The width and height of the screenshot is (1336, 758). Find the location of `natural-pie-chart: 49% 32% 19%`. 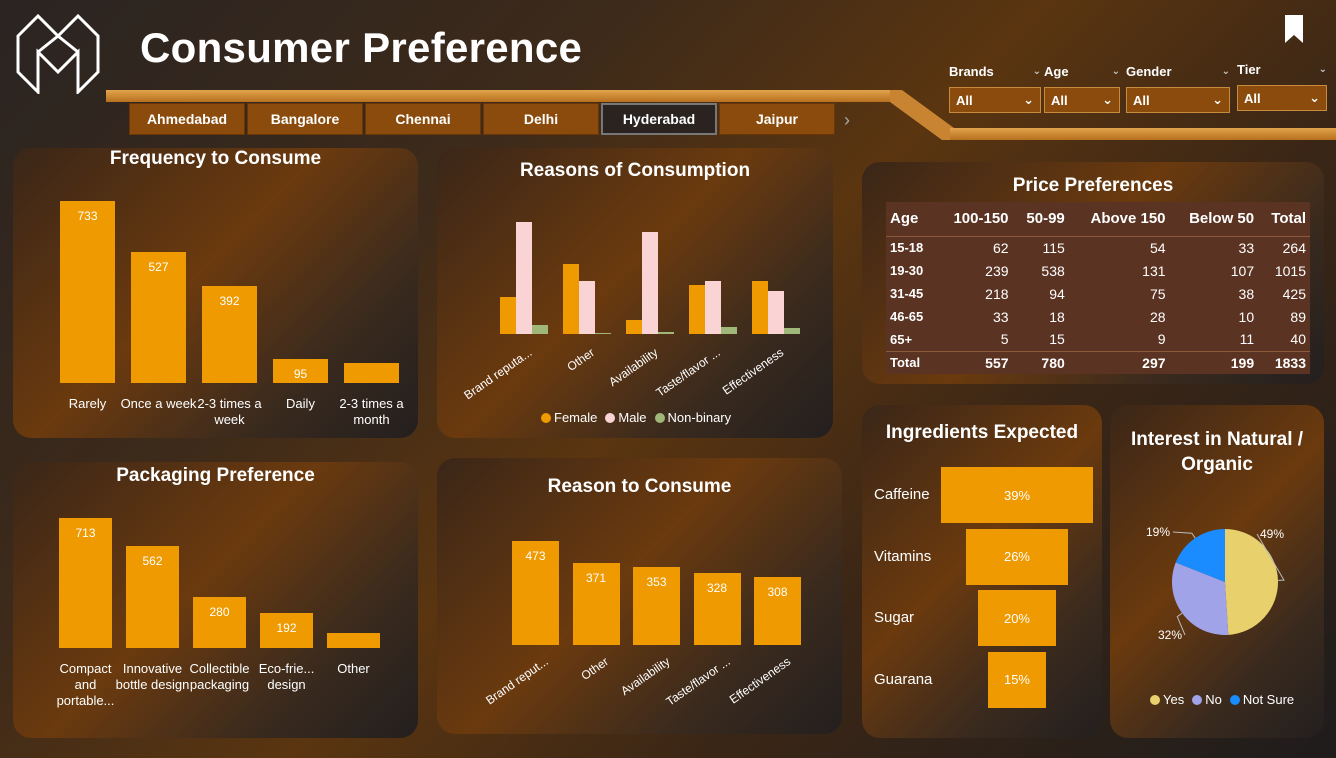

natural-pie-chart: 49% 32% 19% is located at coordinates (1215, 583).